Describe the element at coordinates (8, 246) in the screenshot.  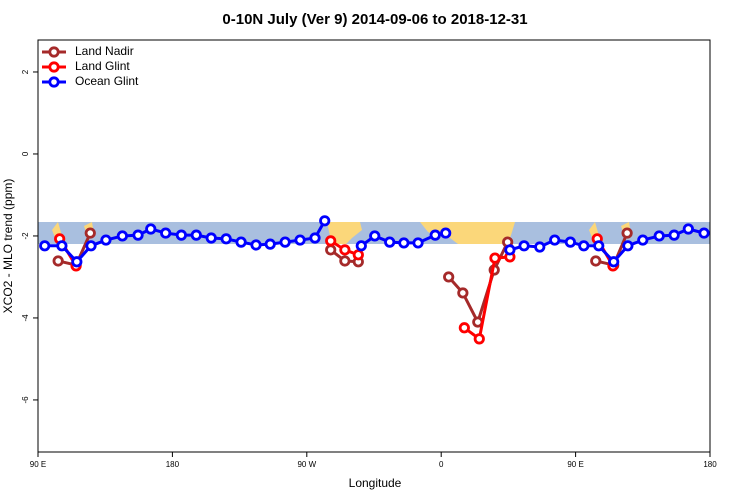
I see `y-axis-label: XCO2 - MLO trend (ppm)` at that location.